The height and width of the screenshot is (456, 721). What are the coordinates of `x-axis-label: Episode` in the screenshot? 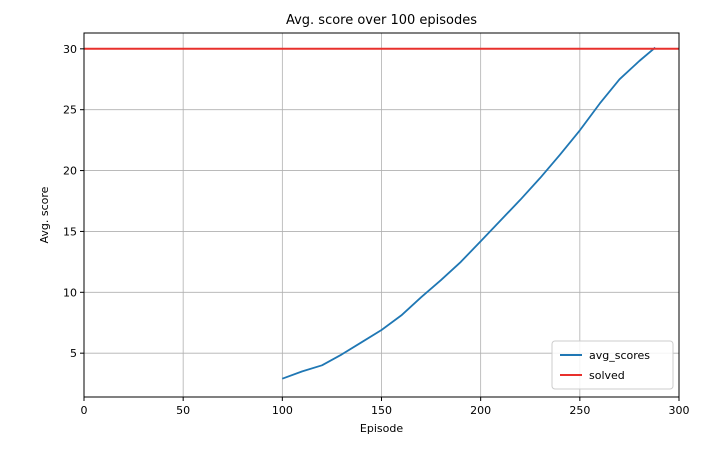 It's located at (381, 428).